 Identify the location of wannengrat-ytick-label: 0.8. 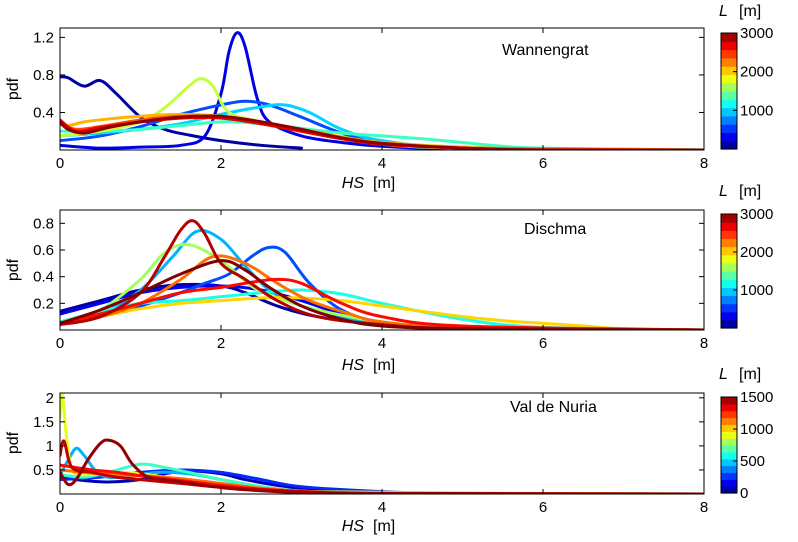
(43, 75).